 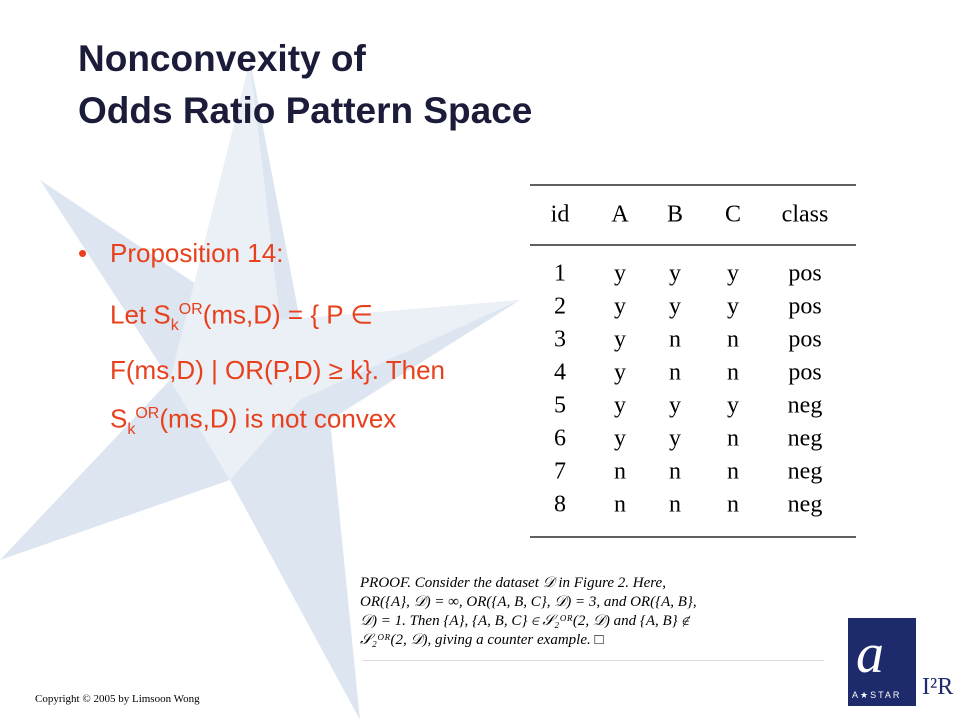 What do you see at coordinates (560, 439) in the screenshot?
I see `table-cell: 6` at bounding box center [560, 439].